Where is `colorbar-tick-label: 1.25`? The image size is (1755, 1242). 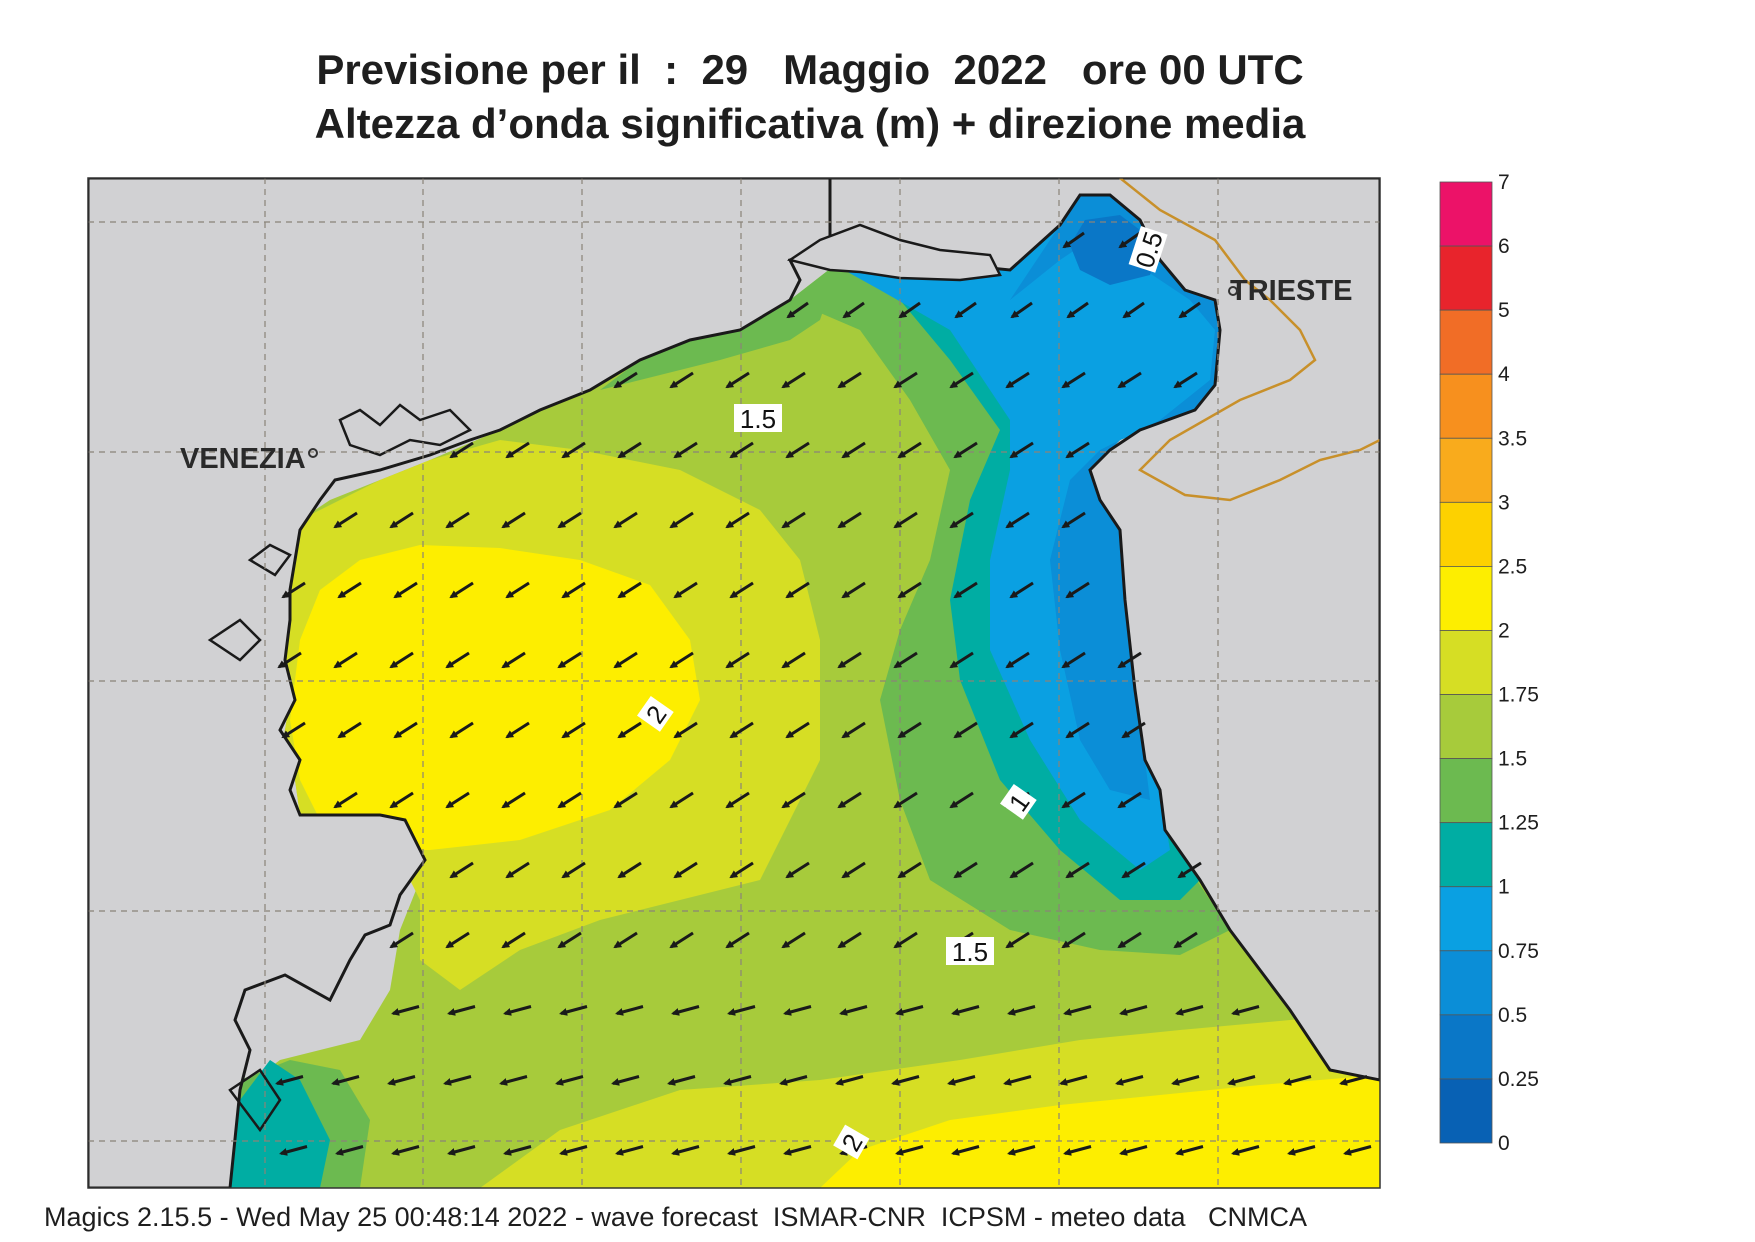 colorbar-tick-label: 1.25 is located at coordinates (1518, 823).